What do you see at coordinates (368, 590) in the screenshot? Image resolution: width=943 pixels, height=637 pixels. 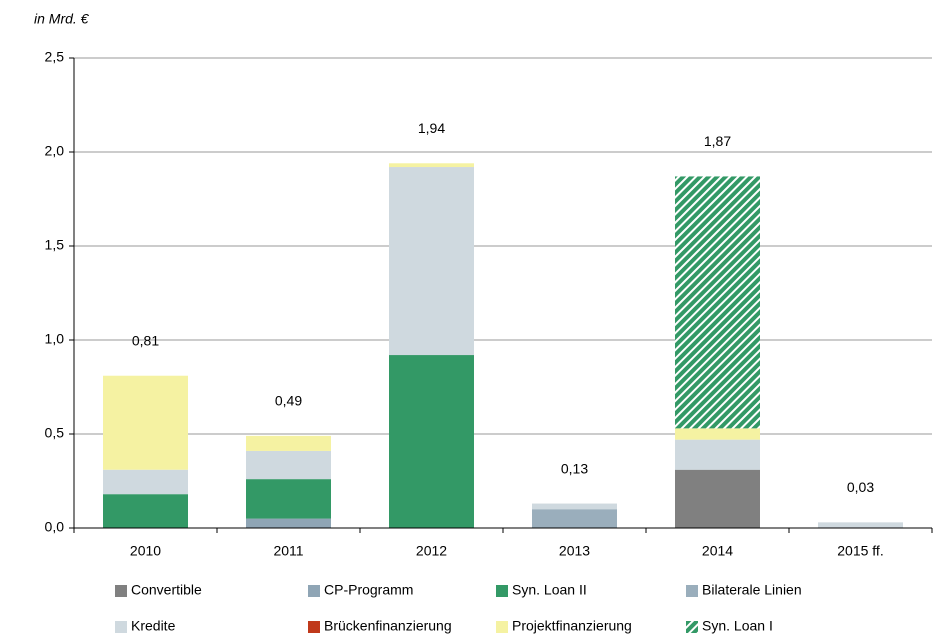 I see `legend-label: CP-Programm` at bounding box center [368, 590].